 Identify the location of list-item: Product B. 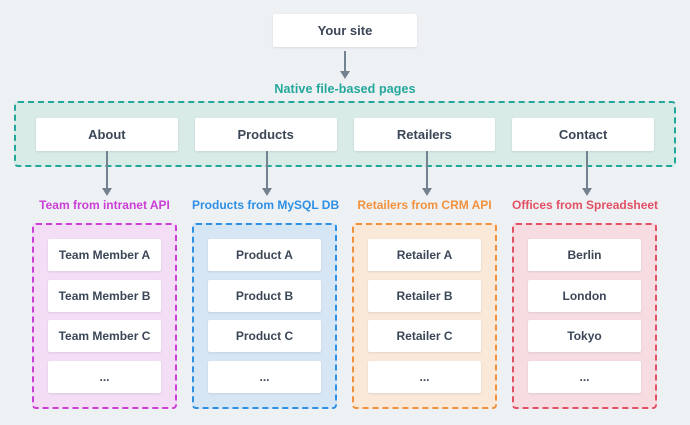
(264, 295).